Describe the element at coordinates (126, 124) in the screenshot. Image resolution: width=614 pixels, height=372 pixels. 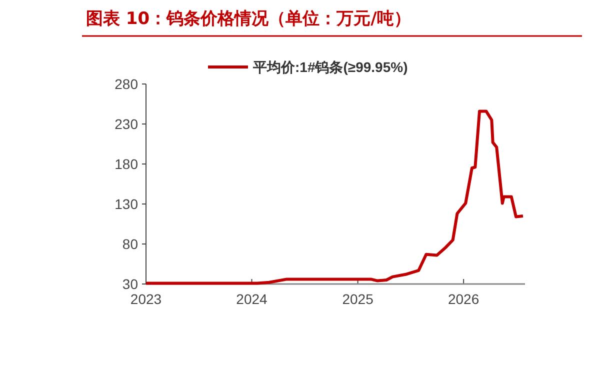
I see `y-tick-label: 230` at that location.